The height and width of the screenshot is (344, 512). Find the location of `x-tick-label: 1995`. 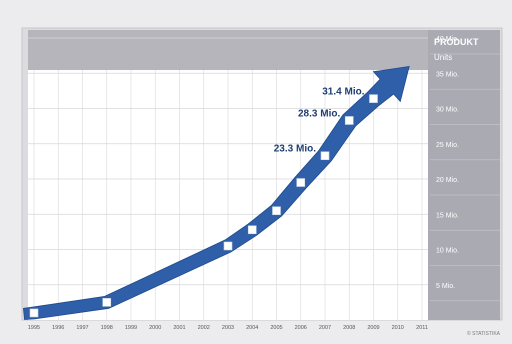

x-tick-label: 1995 is located at coordinates (34, 328).